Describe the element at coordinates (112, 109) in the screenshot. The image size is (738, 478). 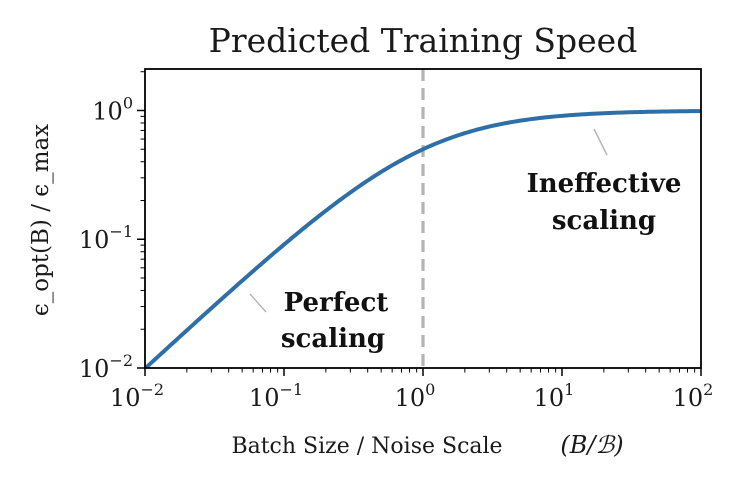
I see `y-tick-label: 10⁰` at that location.